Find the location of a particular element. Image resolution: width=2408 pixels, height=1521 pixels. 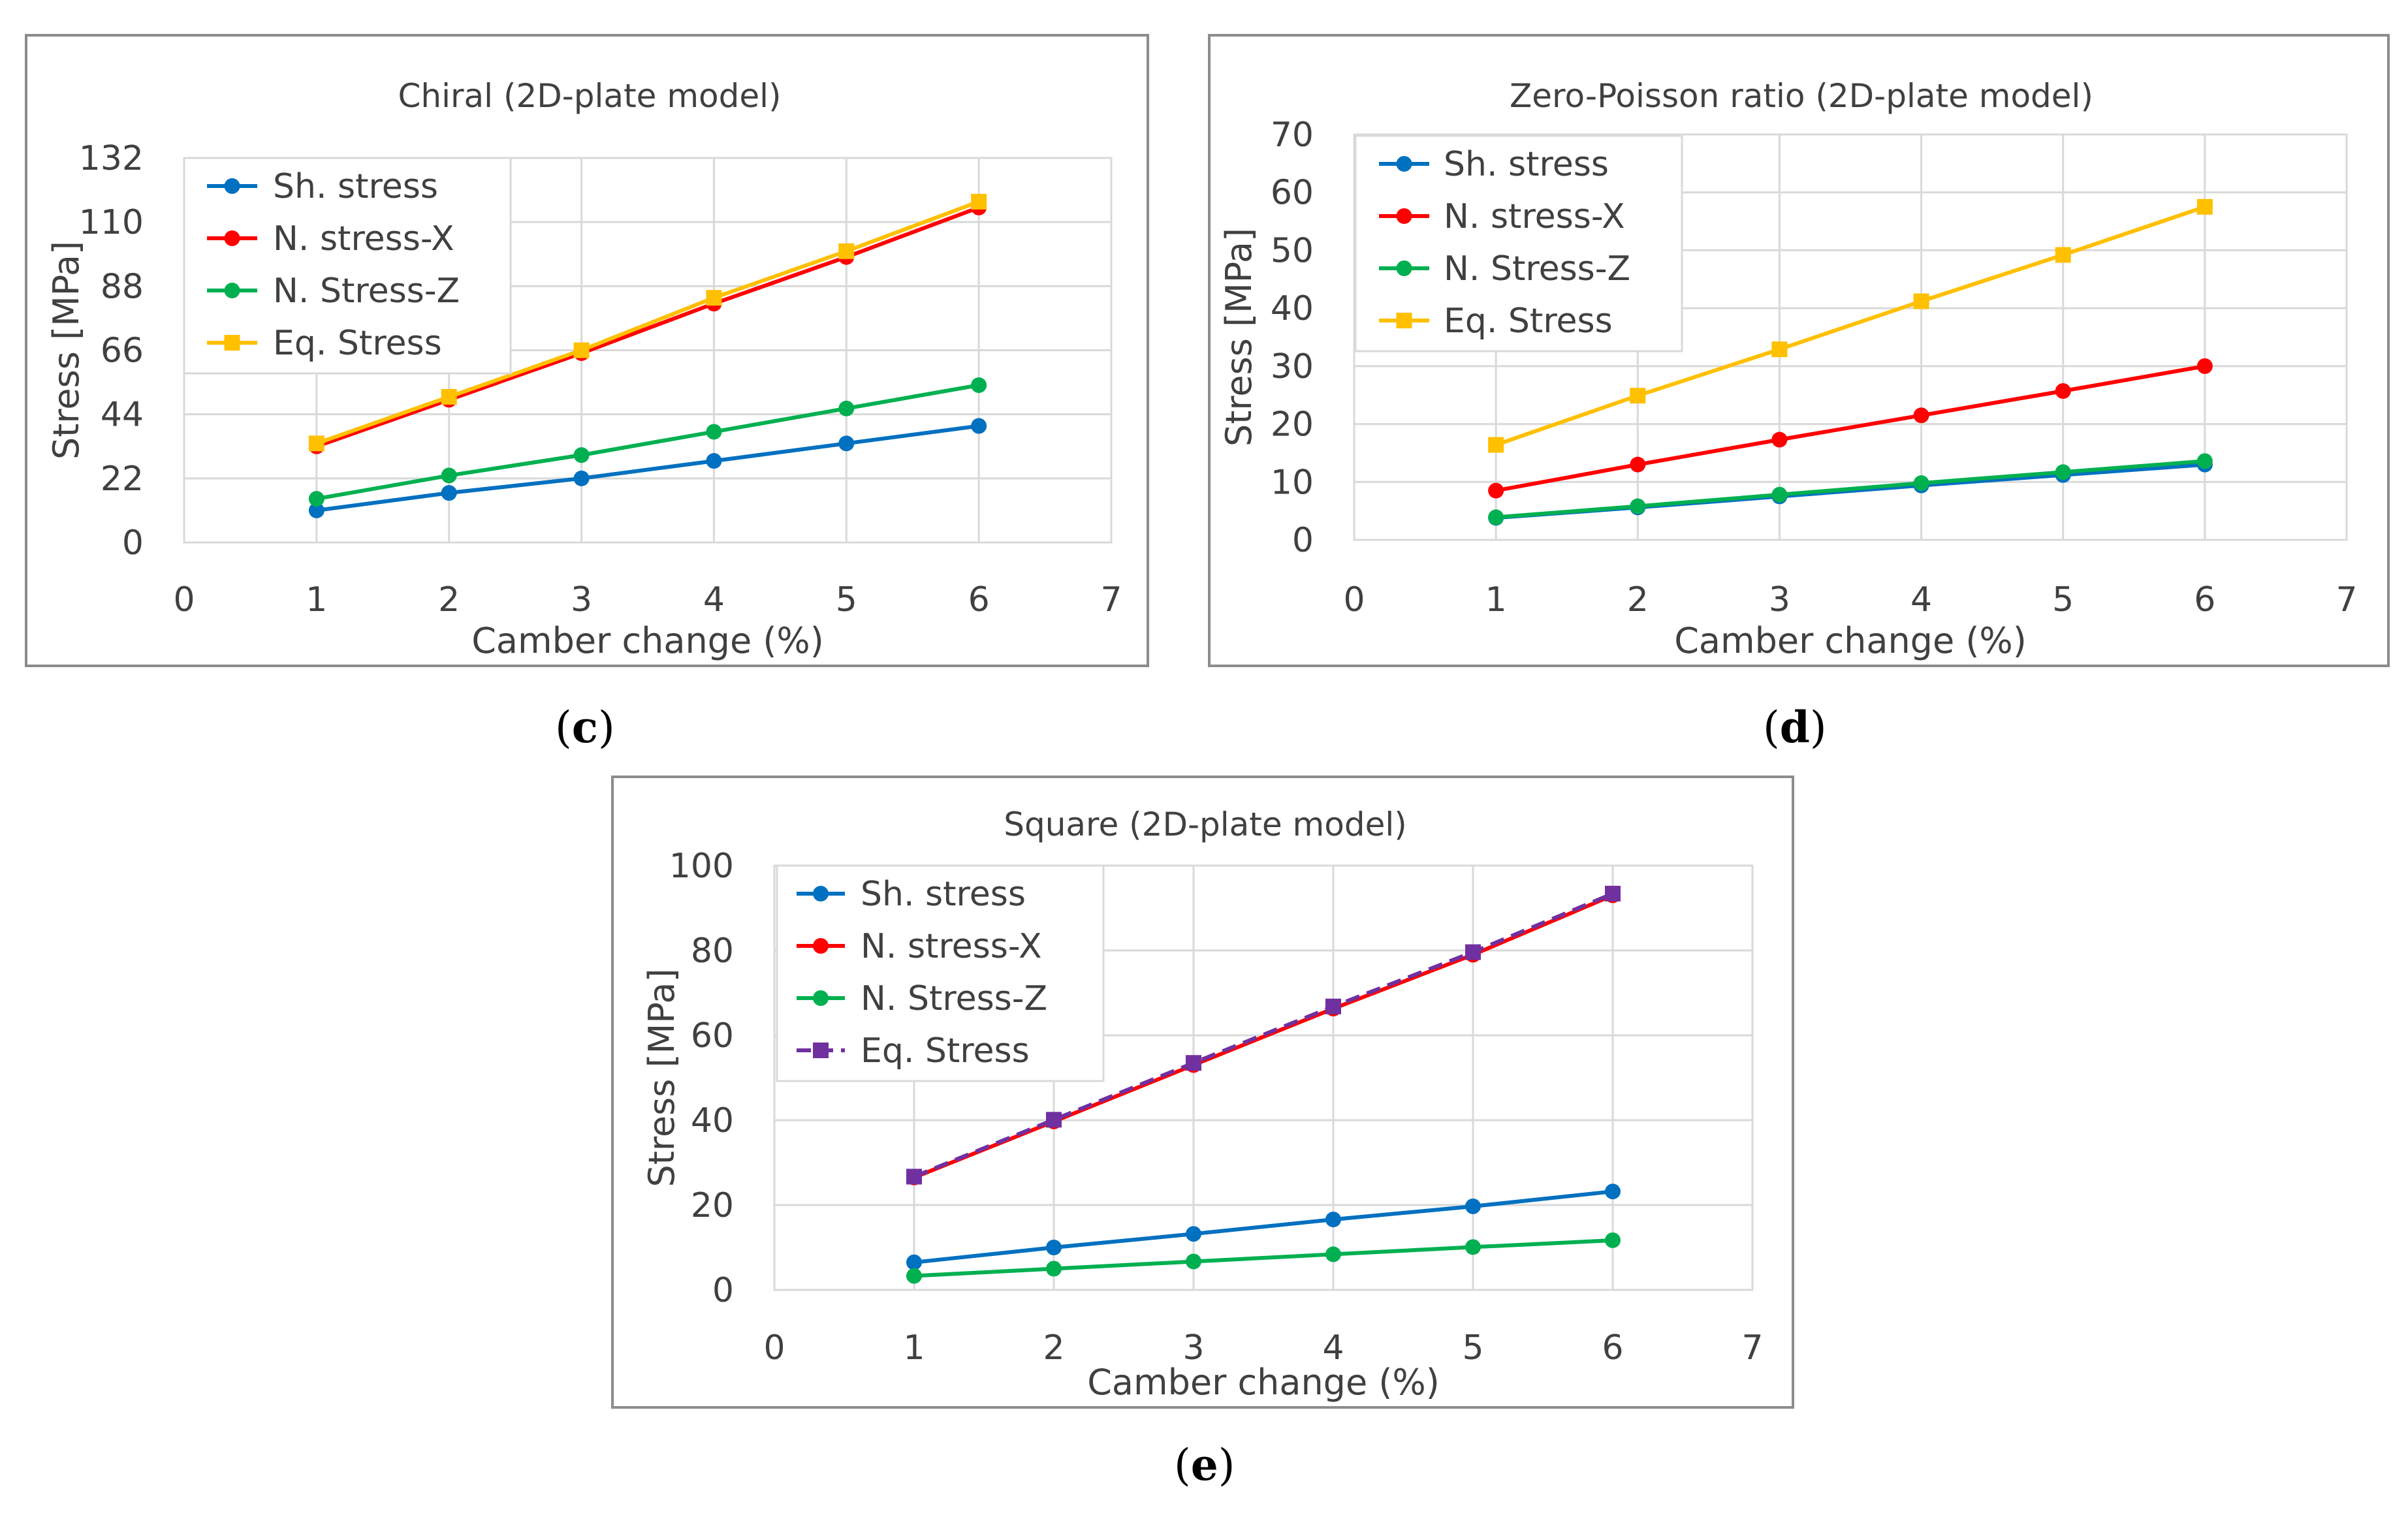

y-tick-label: 88 is located at coordinates (122, 286).